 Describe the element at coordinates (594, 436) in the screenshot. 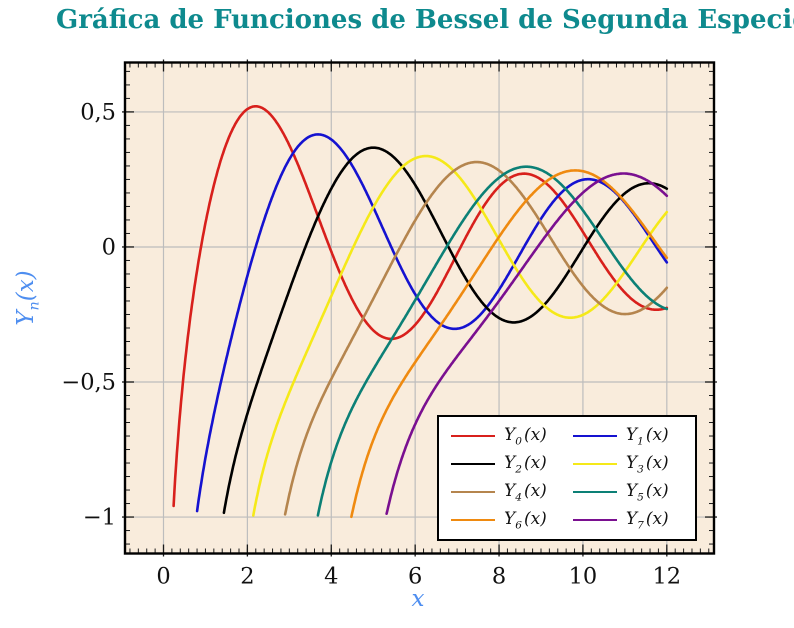

I see `legend-swatch-Y1` at that location.